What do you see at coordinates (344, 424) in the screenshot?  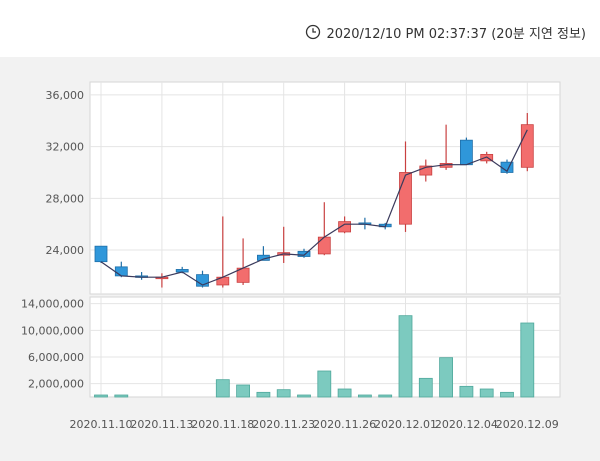 I see `x-tick-label: 2020.11.26` at bounding box center [344, 424].